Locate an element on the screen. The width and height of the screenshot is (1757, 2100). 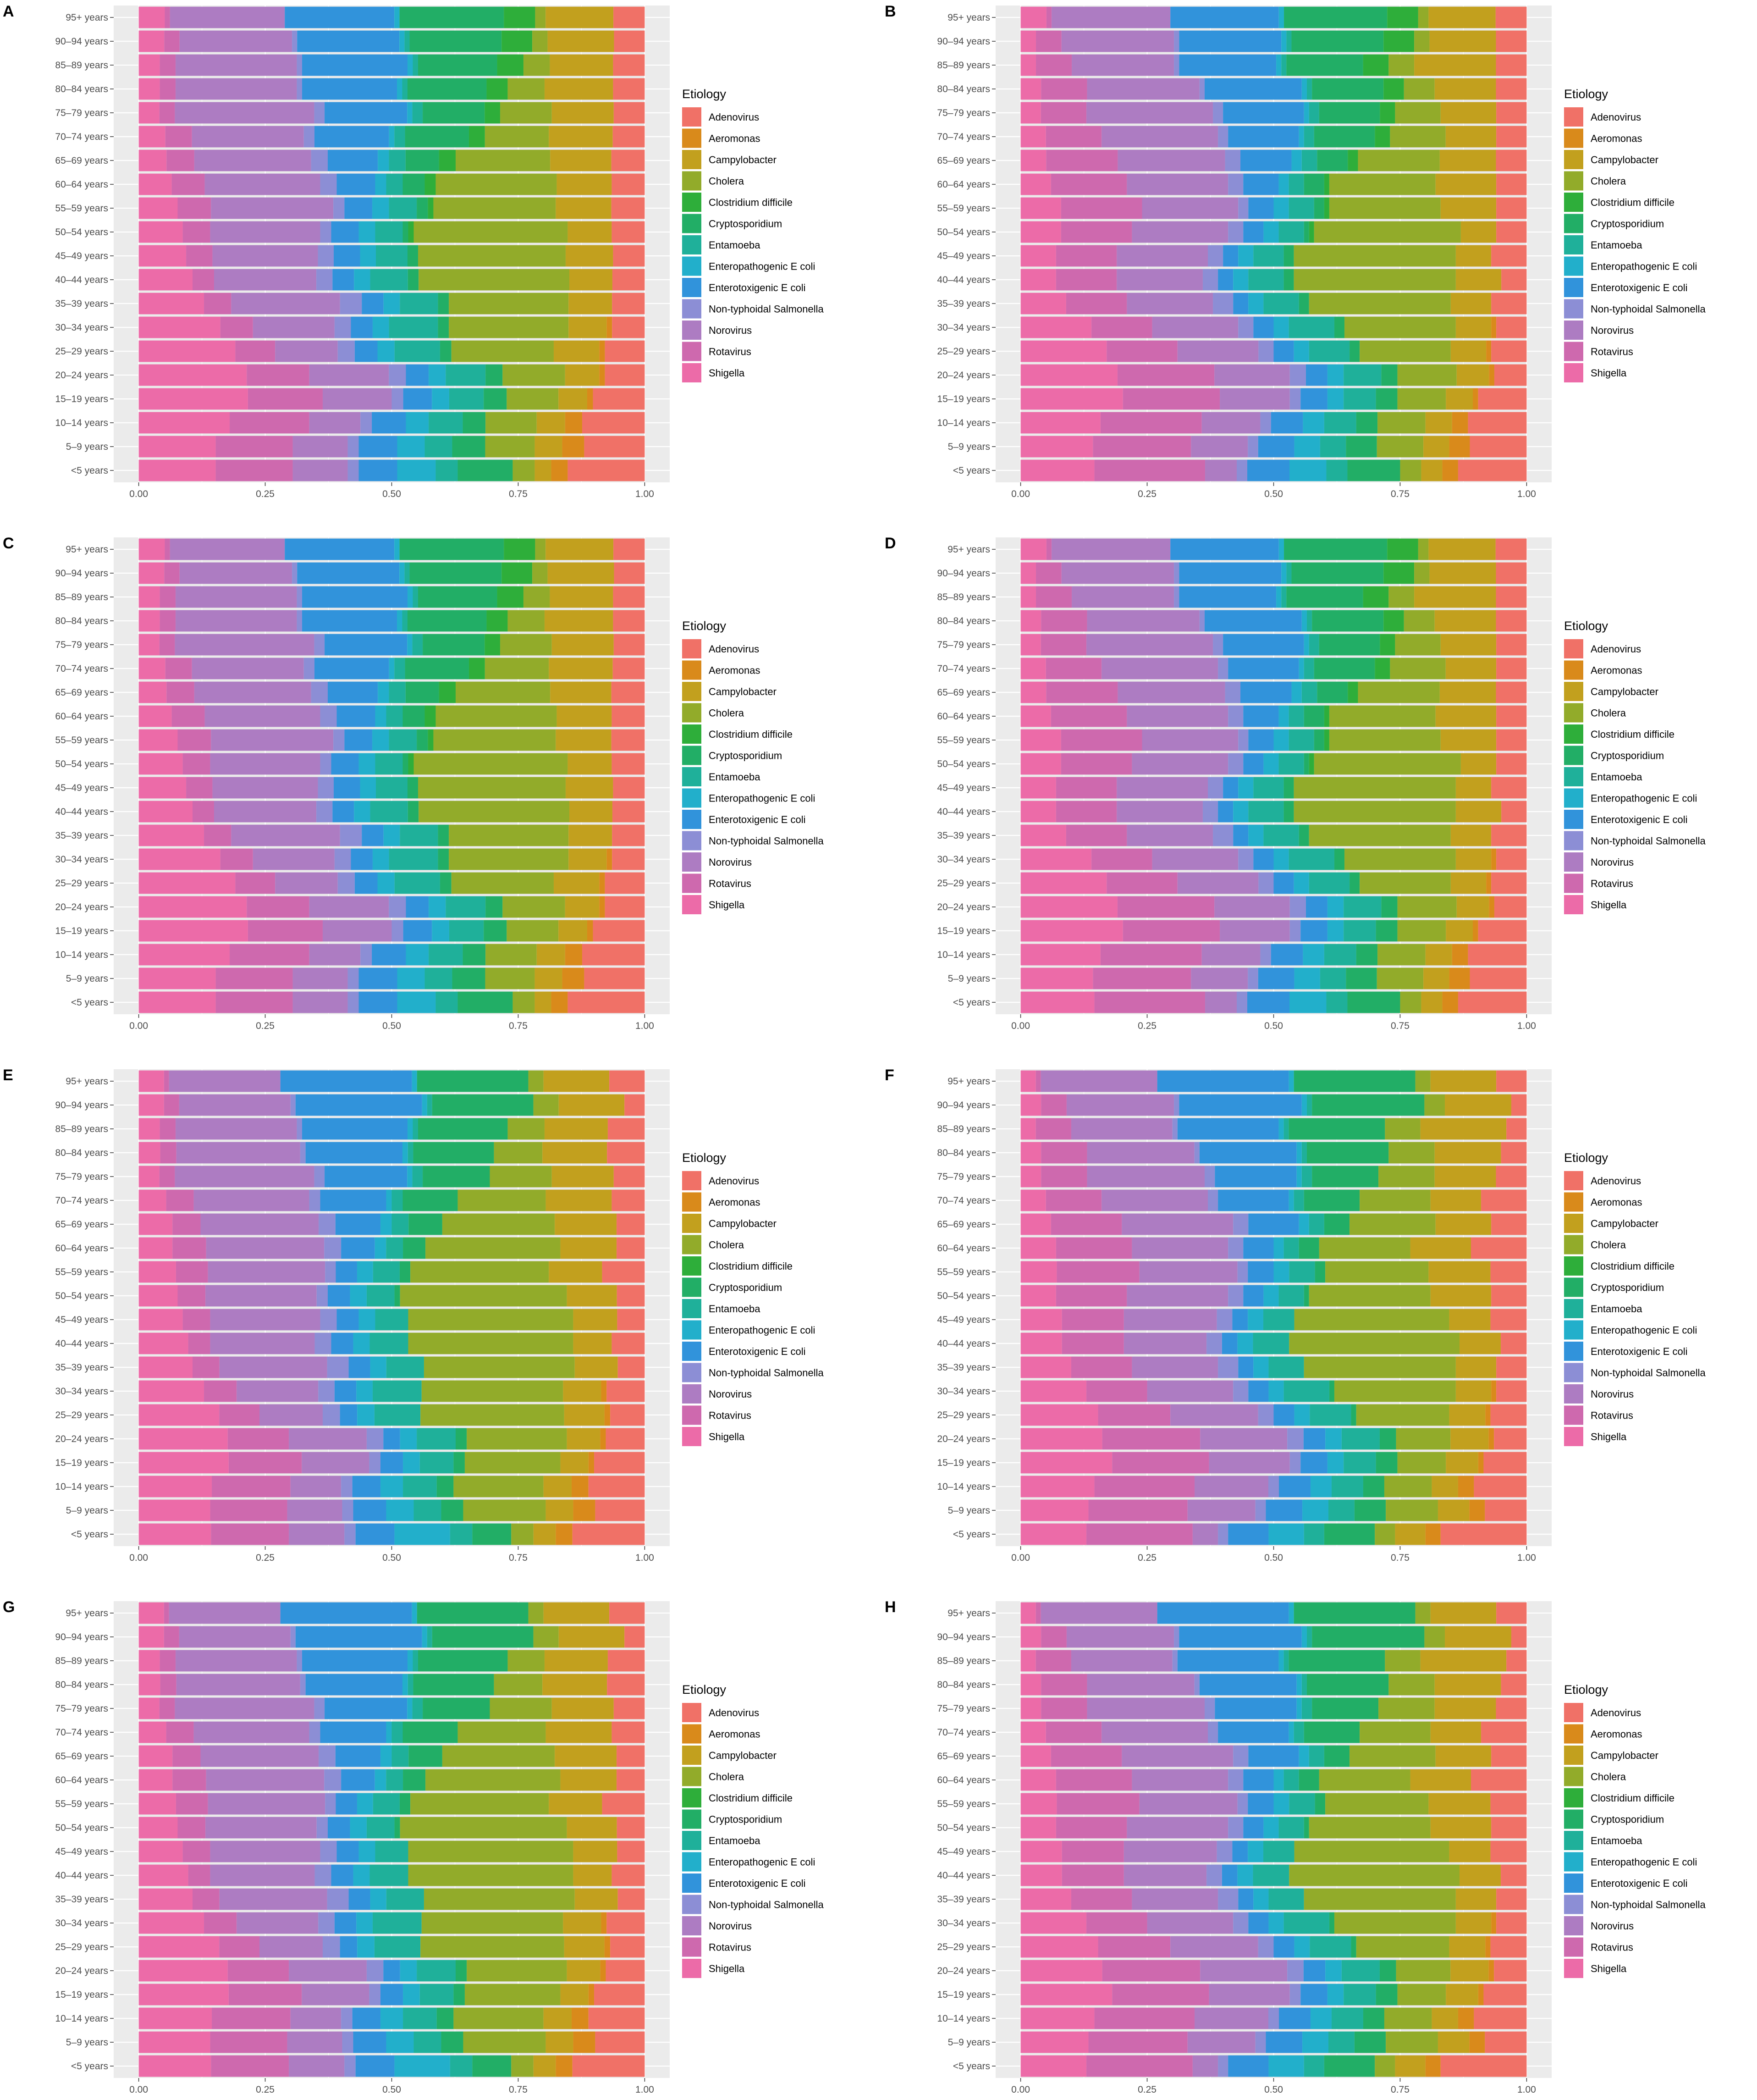
legend-label: Campylobacter is located at coordinates (1624, 691).